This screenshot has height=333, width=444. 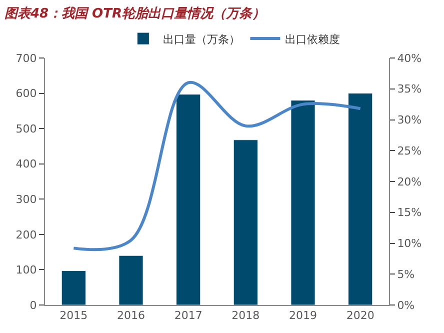 What do you see at coordinates (26, 93) in the screenshot?
I see `y-tick-label: 600` at bounding box center [26, 93].